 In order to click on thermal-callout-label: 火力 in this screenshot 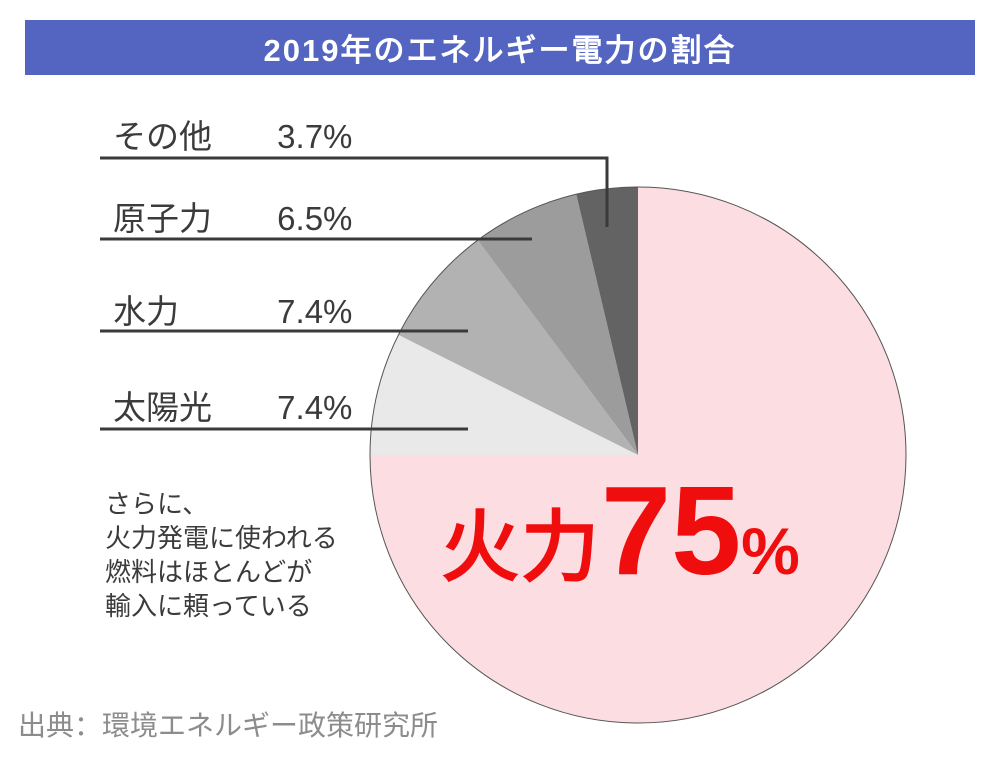, I will do `click(521, 547)`.